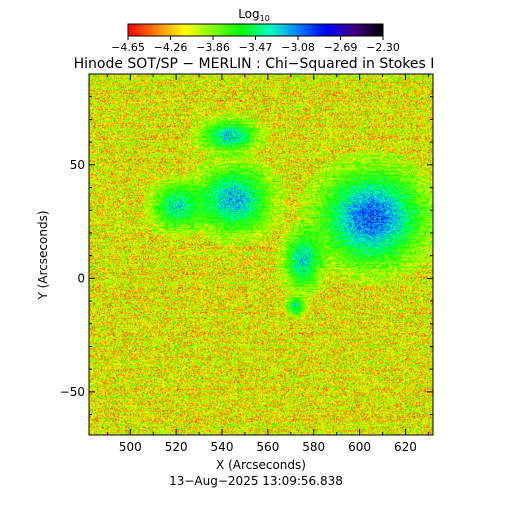 This screenshot has height=512, width=510. What do you see at coordinates (265, 18) in the screenshot?
I see `colorbar-label-subscript: 10` at bounding box center [265, 18].